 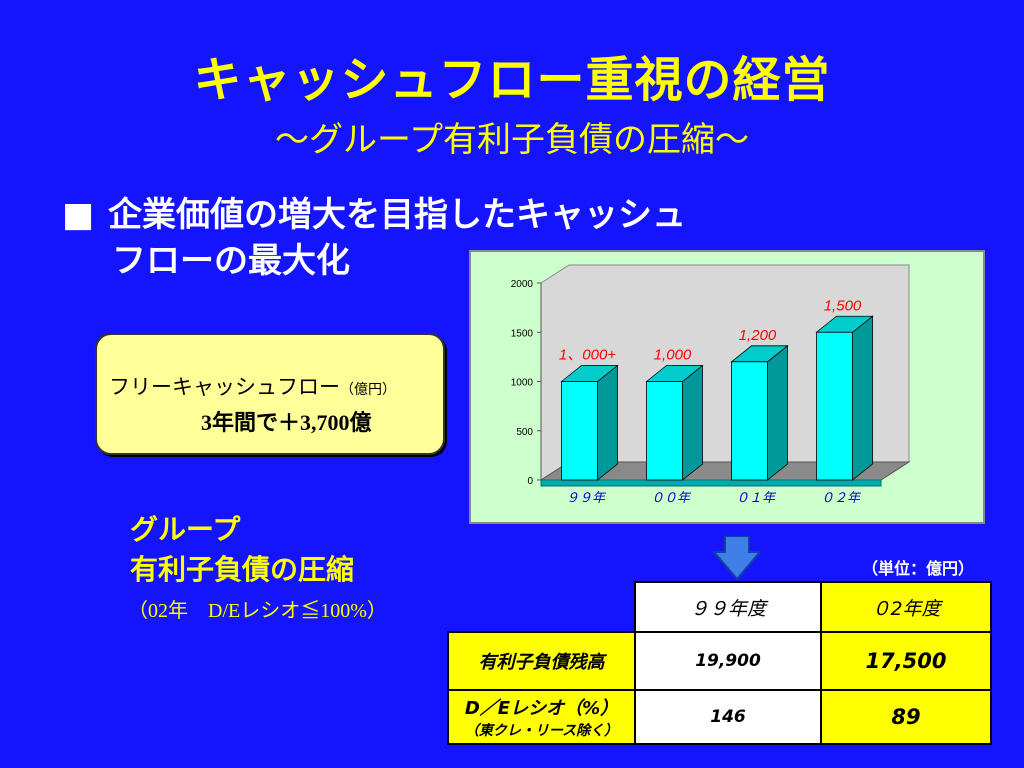 I want to click on table-row-label: 有利子負債残高, so click(x=541, y=661).